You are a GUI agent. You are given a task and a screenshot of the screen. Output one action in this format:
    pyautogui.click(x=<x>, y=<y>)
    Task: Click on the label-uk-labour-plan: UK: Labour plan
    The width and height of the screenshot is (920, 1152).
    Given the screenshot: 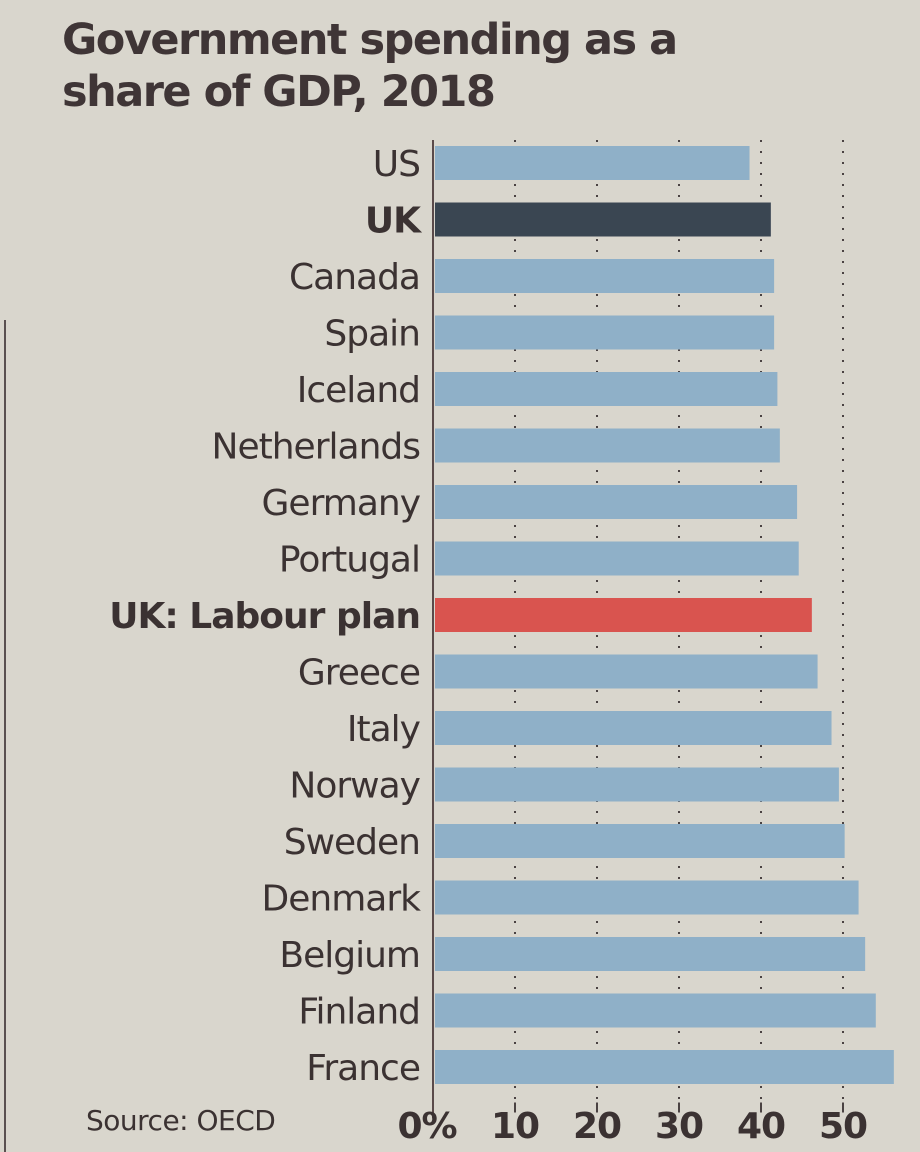 What is the action you would take?
    pyautogui.click(x=264, y=616)
    